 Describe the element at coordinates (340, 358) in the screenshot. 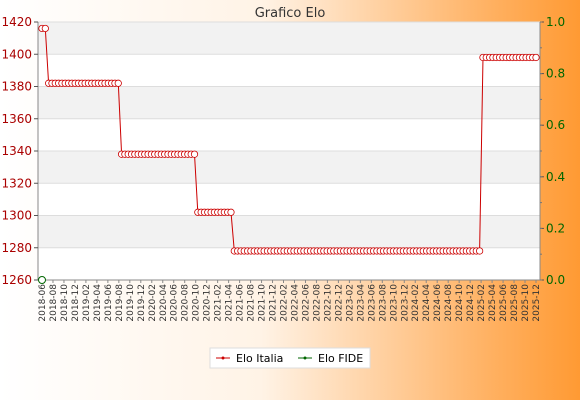

I see `legend-label-elo-fide: Elo FIDE` at that location.